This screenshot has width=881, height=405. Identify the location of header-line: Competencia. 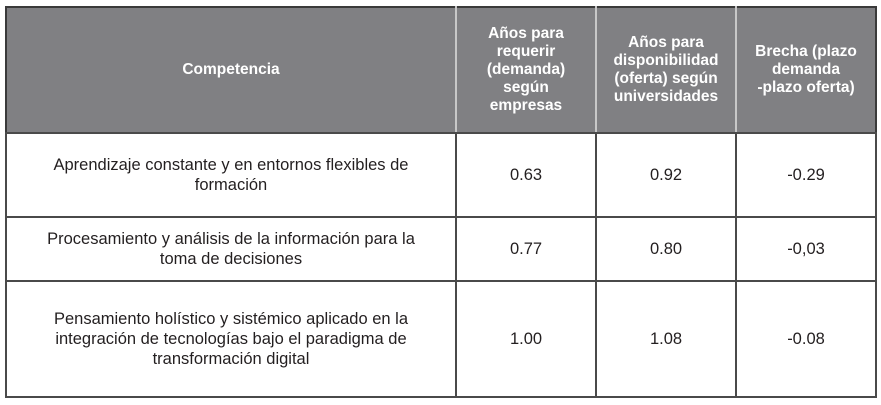
(231, 69).